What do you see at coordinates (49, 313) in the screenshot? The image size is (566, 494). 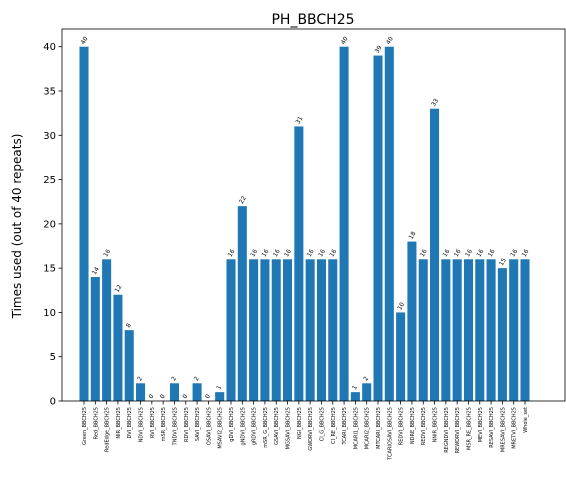 I see `y-tick-label: 10` at bounding box center [49, 313].